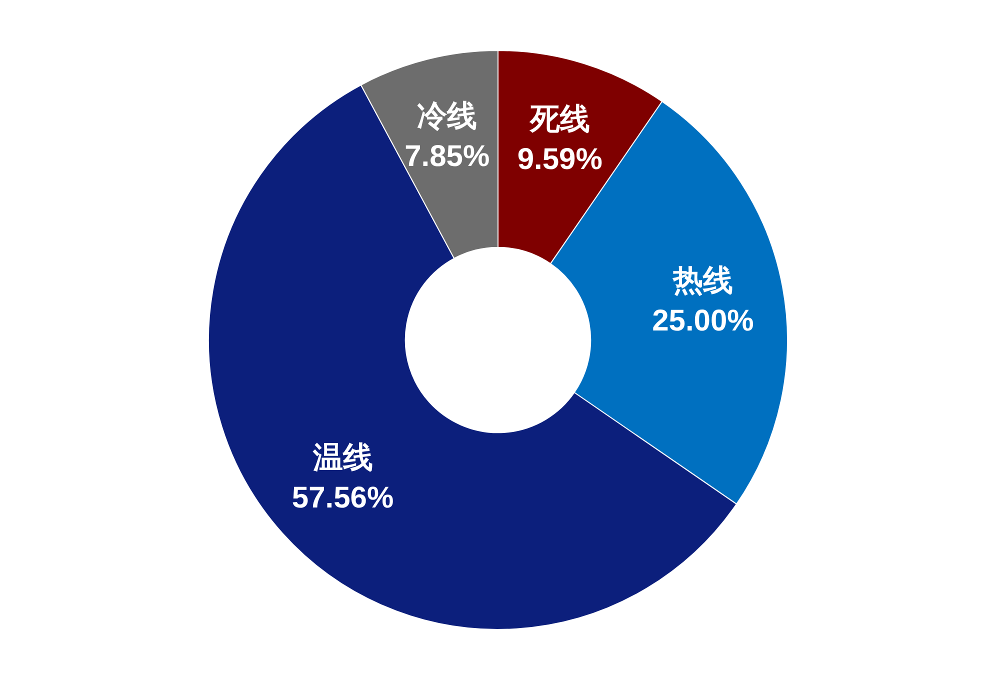 The width and height of the screenshot is (996, 680). I want to click on slice-label: 死线, so click(559, 119).